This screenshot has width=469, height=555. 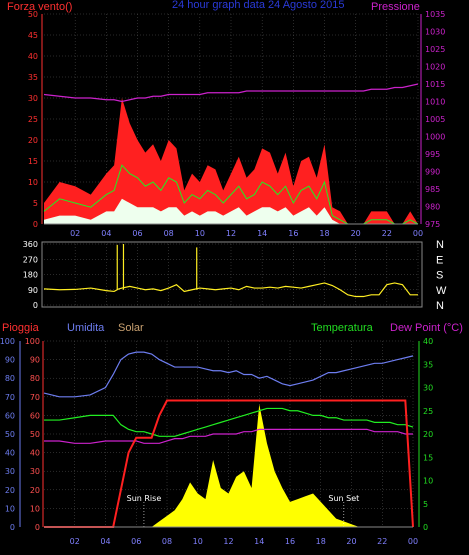 I want to click on rain-tick-label: 100, so click(x=32, y=341).